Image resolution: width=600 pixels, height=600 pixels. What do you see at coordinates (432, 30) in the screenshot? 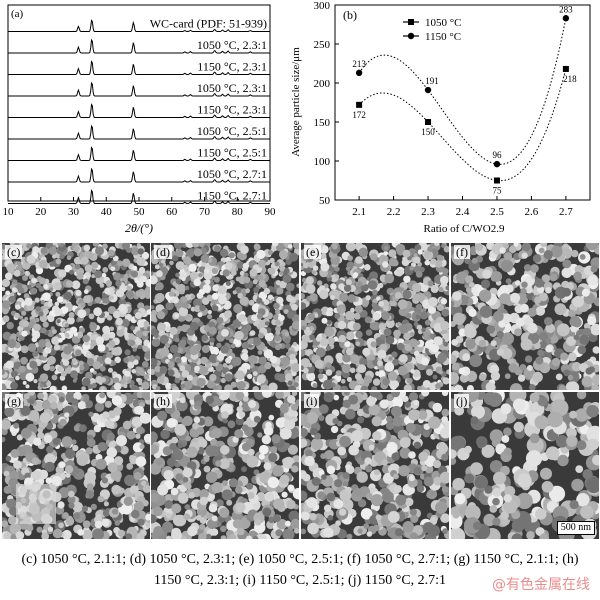
I see `psd-legend: 1050 °C 1150 °C` at bounding box center [432, 30].